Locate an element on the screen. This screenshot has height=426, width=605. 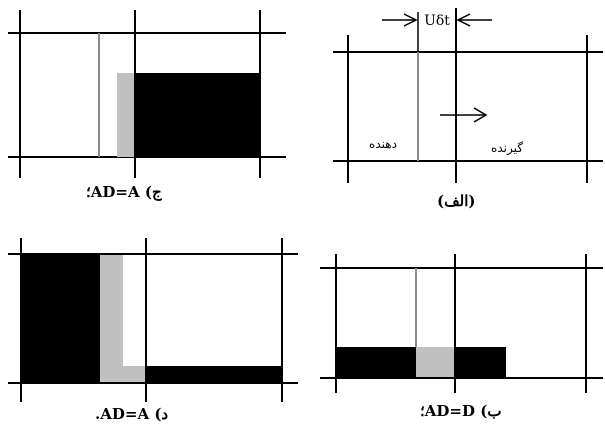
receiver-label: گیرنده is located at coordinates (507, 148).